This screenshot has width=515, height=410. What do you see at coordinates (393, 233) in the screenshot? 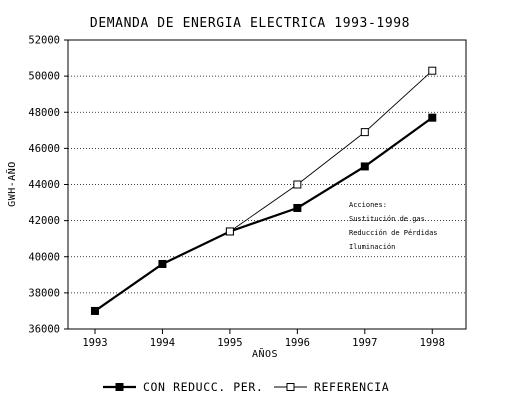
I see `annotation-line: Reducción de Pérdidas` at bounding box center [393, 233].